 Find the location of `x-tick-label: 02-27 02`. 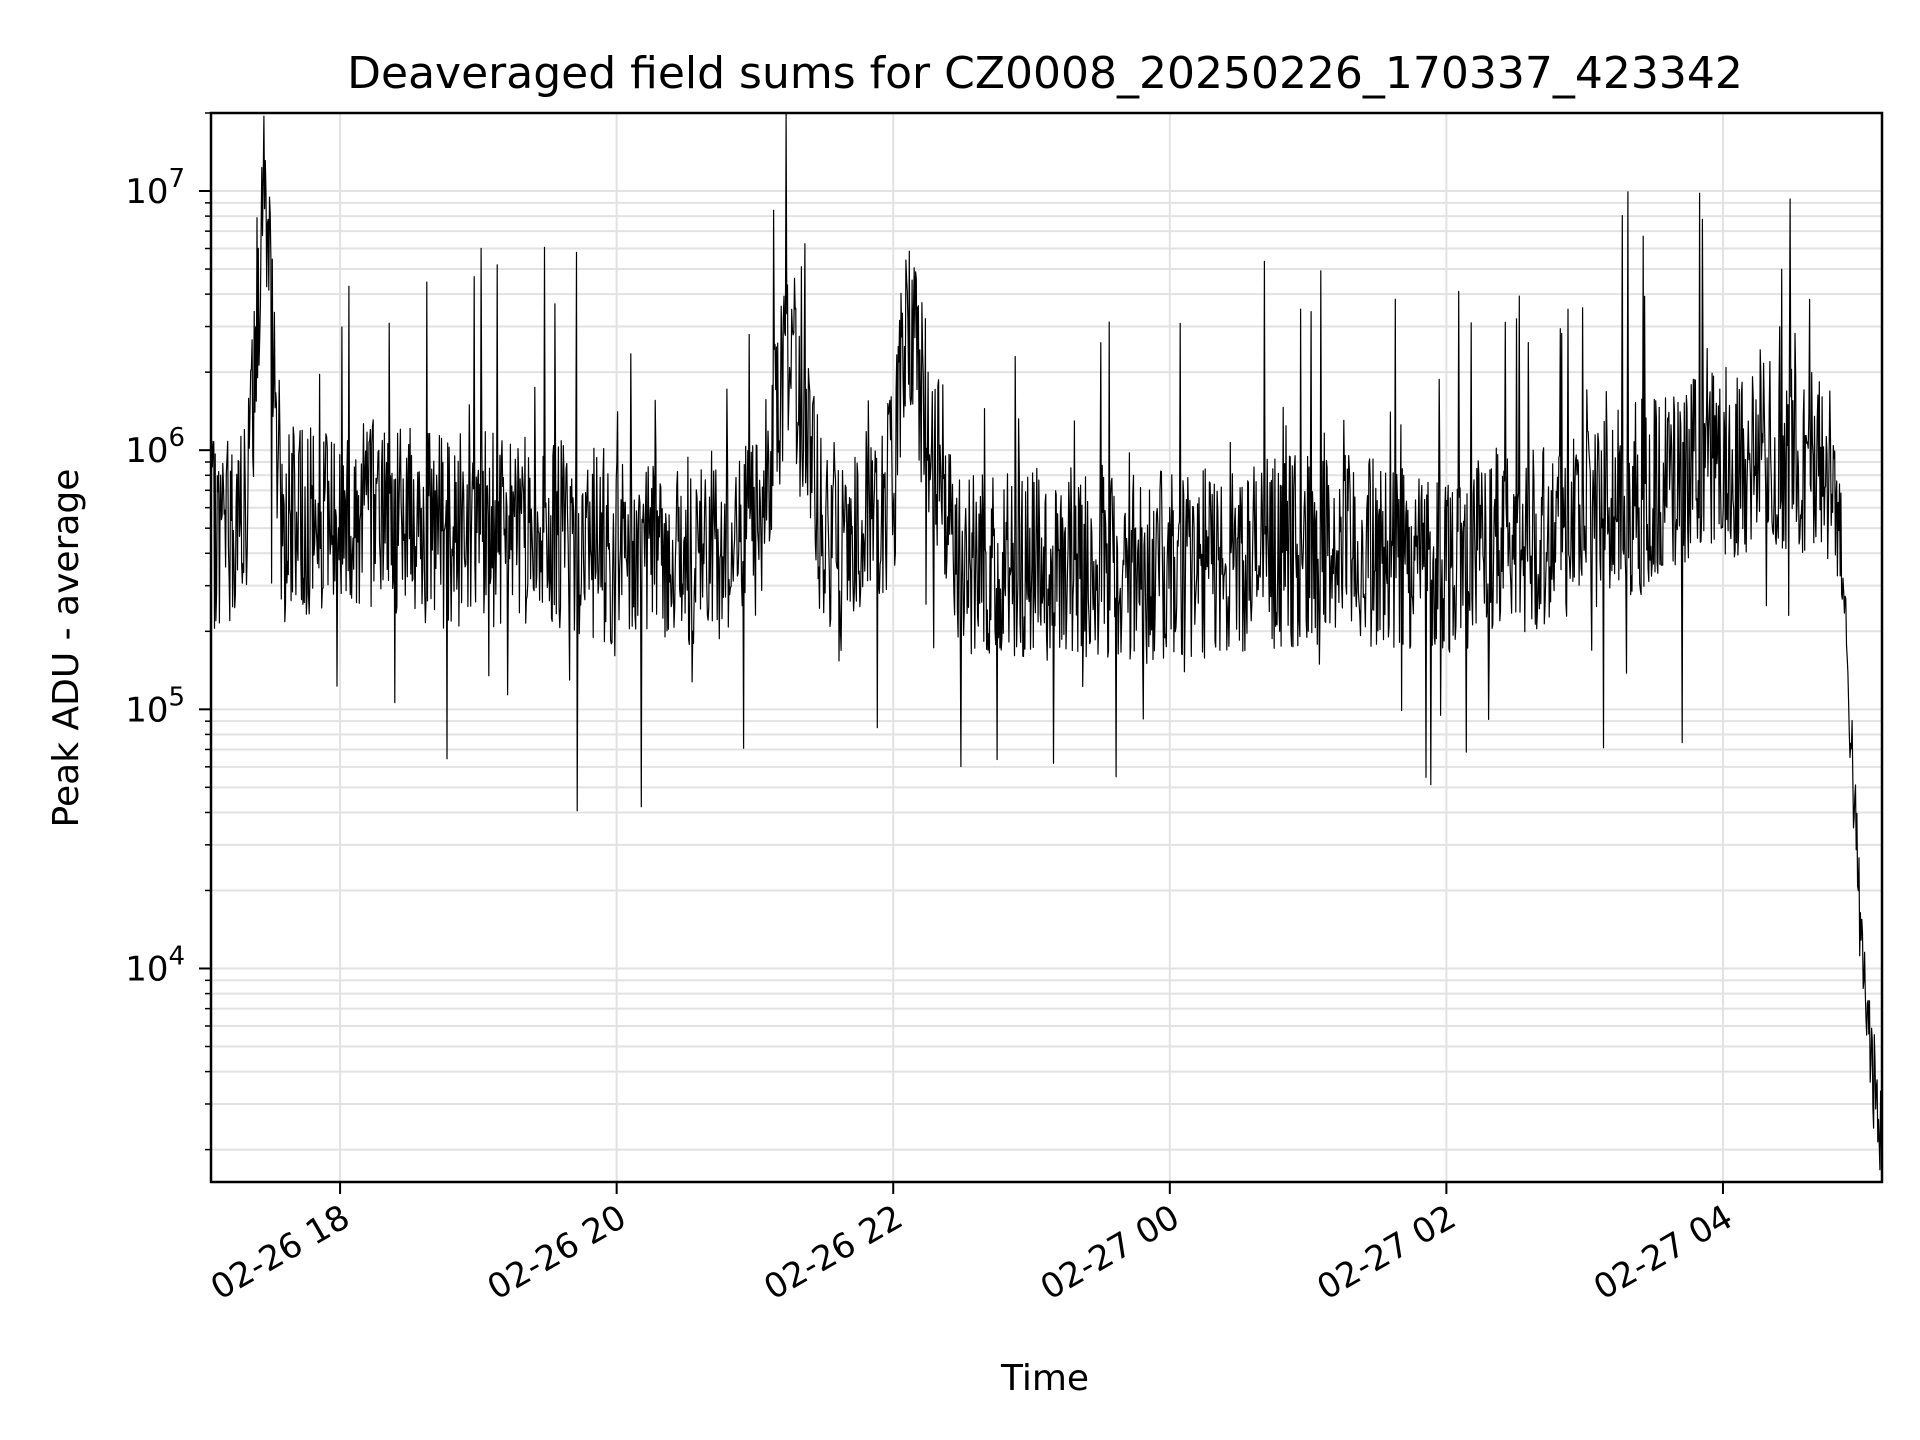

x-tick-label: 02-27 02 is located at coordinates (1386, 1252).